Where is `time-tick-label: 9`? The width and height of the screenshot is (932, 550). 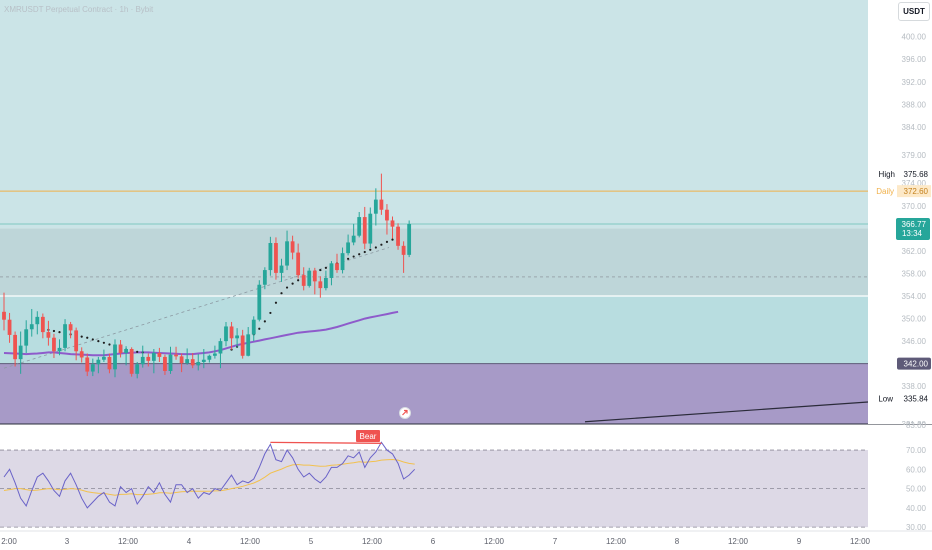 time-tick-label: 9 is located at coordinates (799, 541).